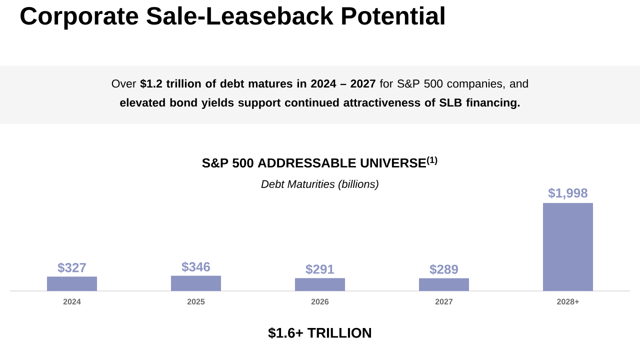 This screenshot has width=640, height=346. What do you see at coordinates (72, 301) in the screenshot?
I see `x-tick-label: 2024` at bounding box center [72, 301].